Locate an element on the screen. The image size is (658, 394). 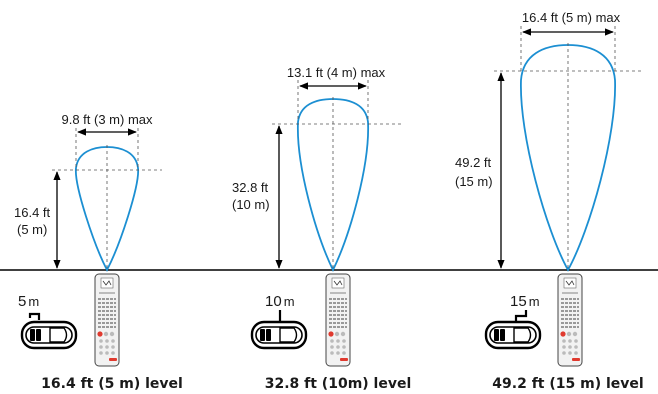
height-label-m: (15 m) is located at coordinates (474, 181).